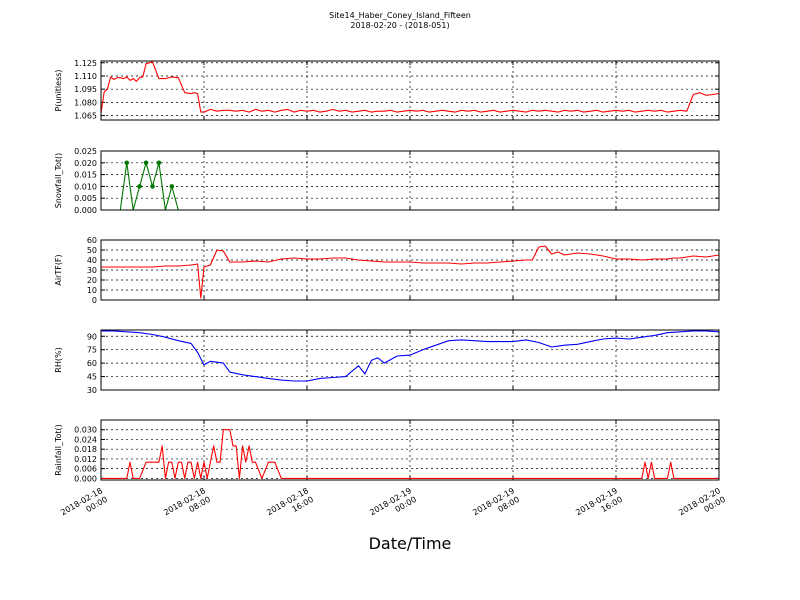 The image size is (800, 600). I want to click on y-tick-label: 20, so click(92, 280).